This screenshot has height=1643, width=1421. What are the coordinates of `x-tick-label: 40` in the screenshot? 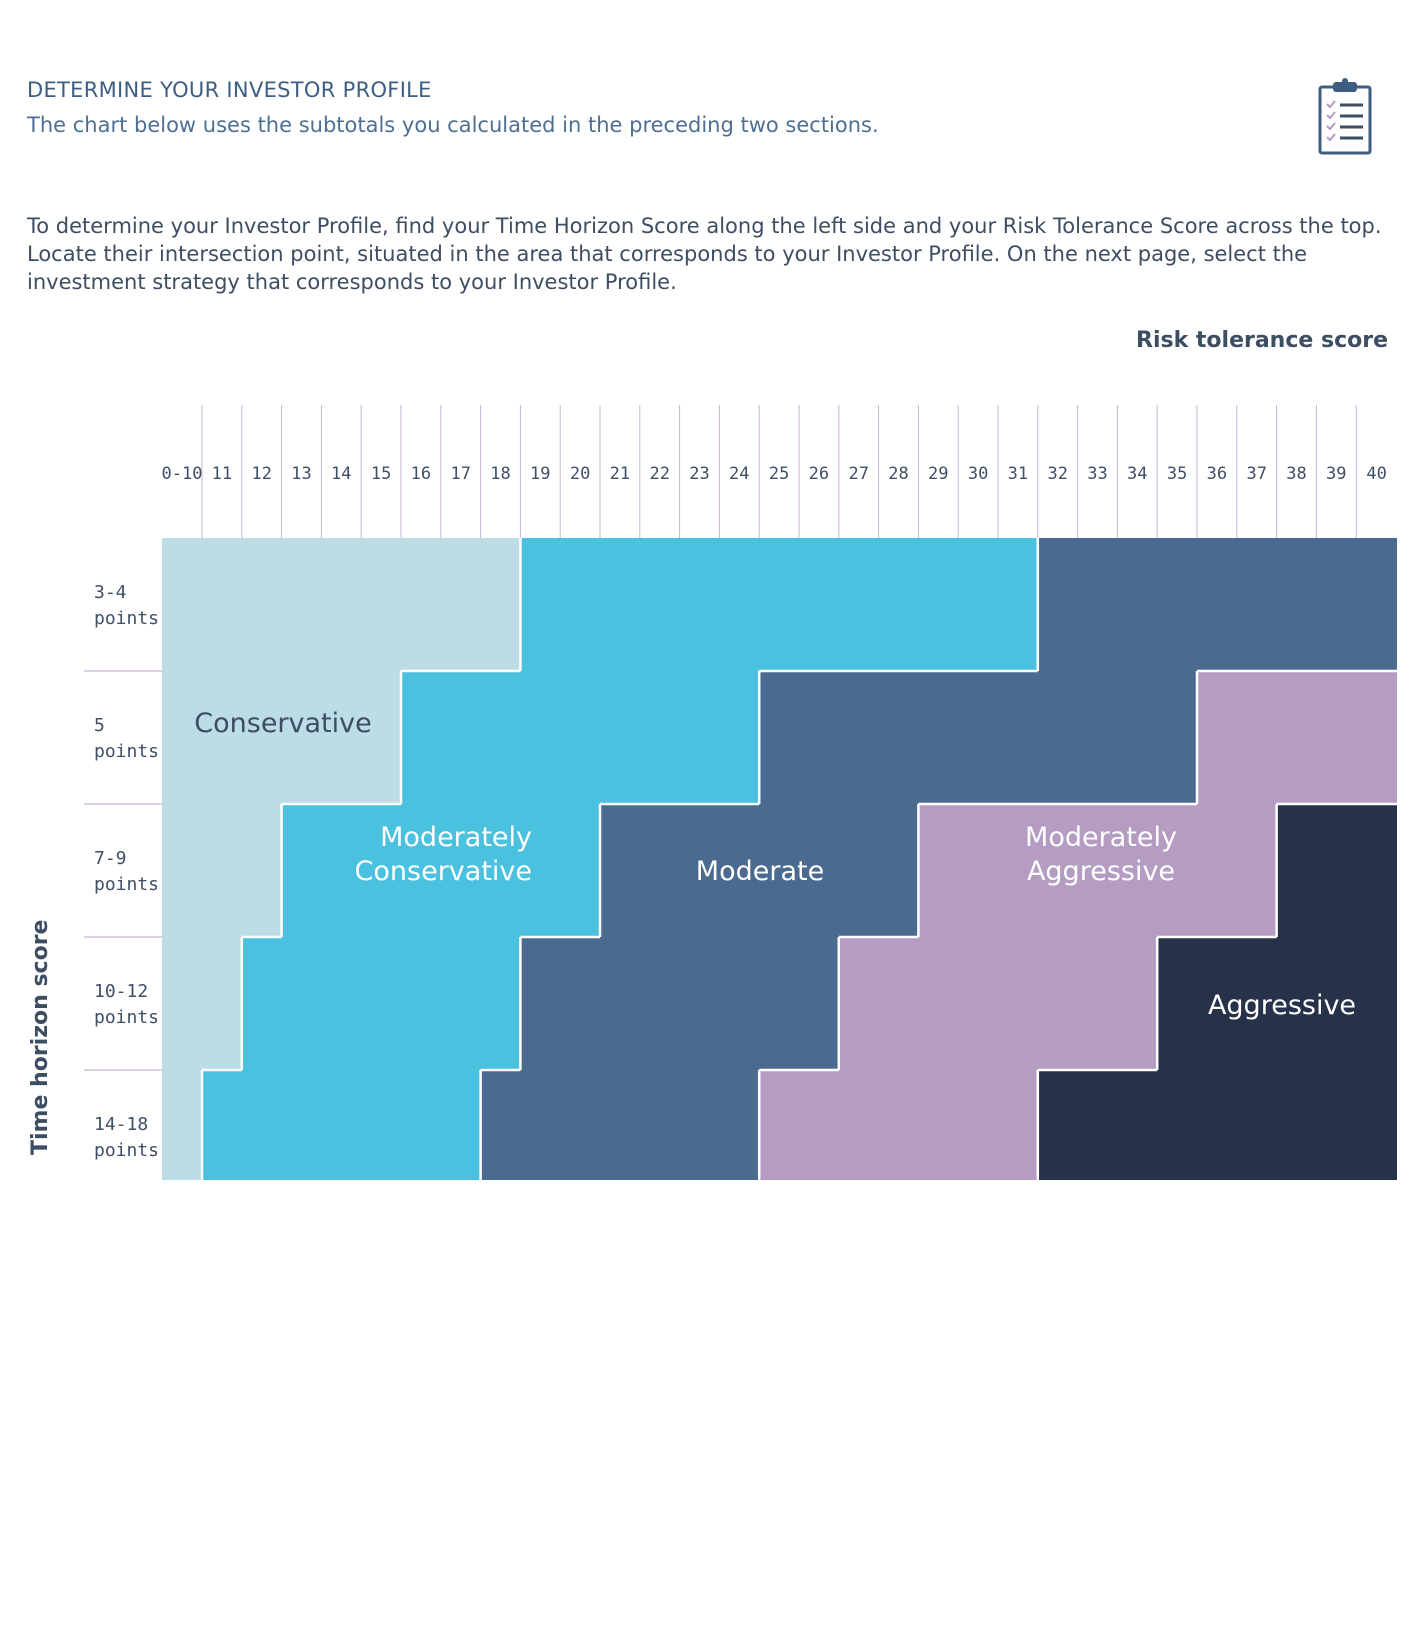 It's located at (1376, 474).